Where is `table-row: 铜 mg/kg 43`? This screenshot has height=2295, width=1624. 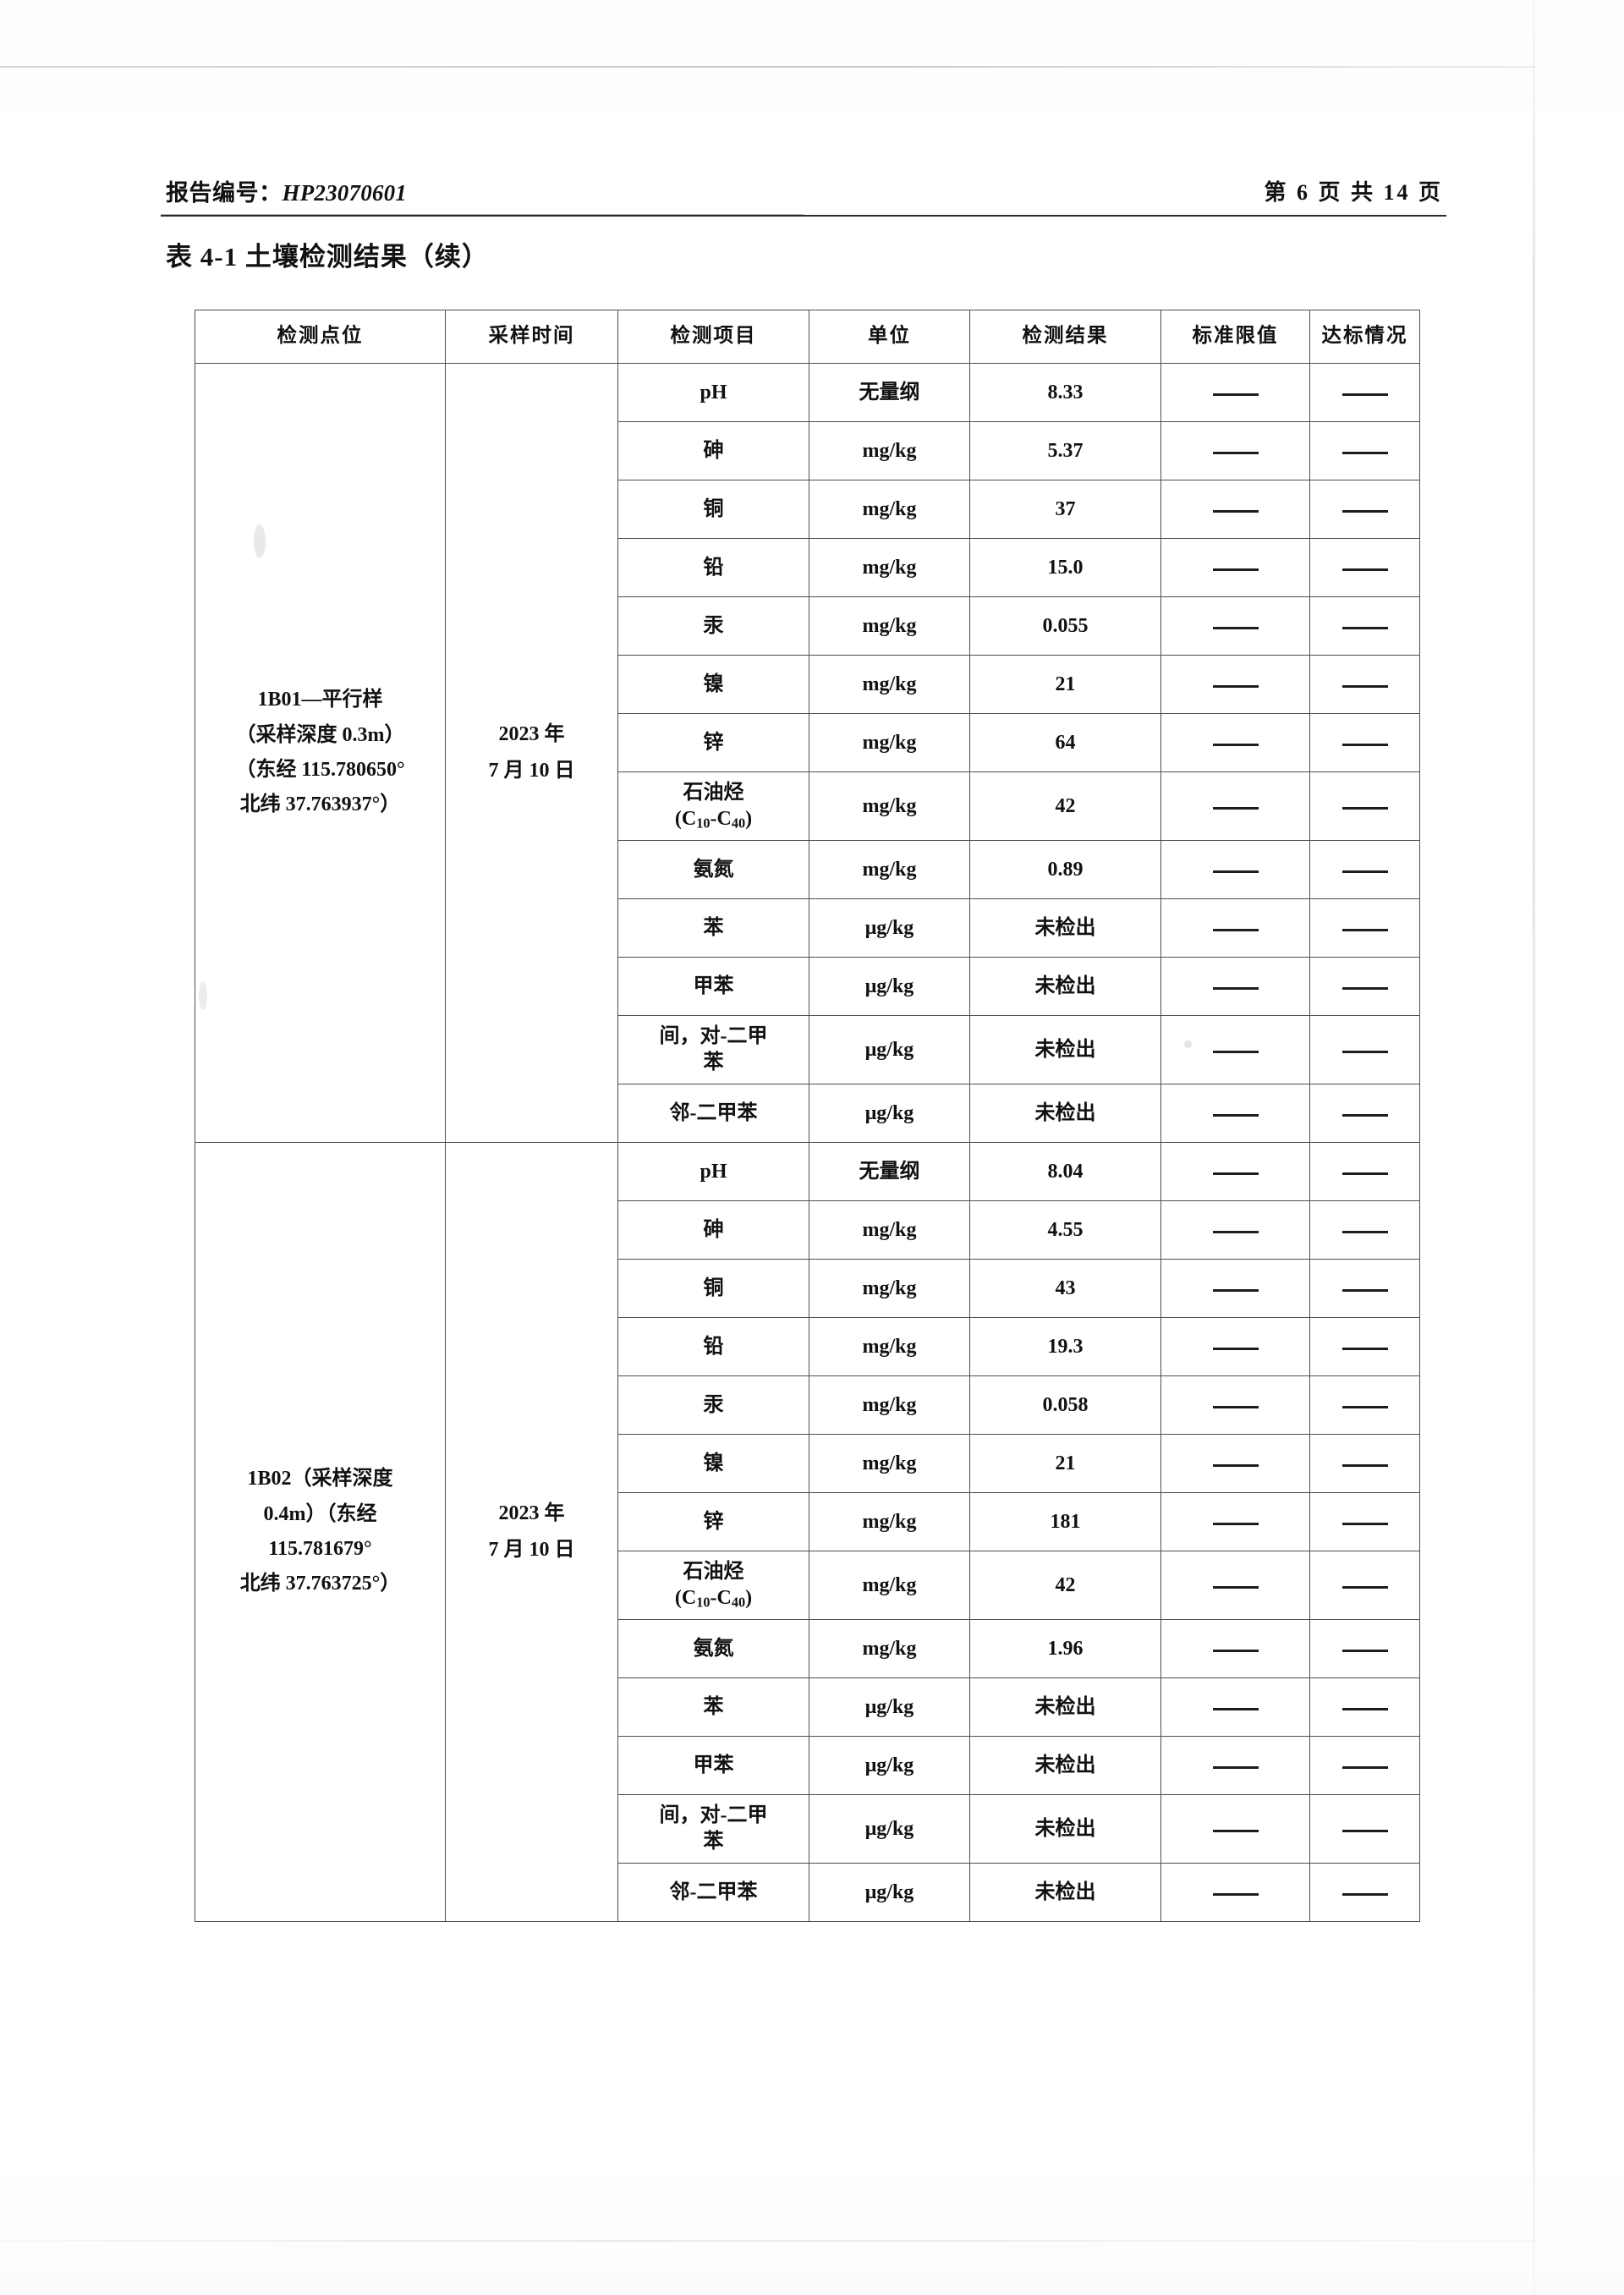
table-row: 铜 mg/kg 43 is located at coordinates (807, 1289).